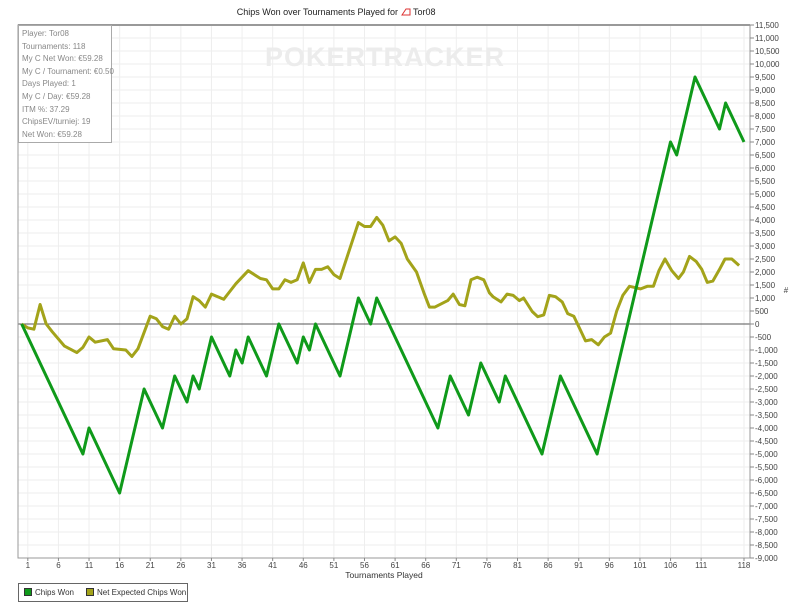 This screenshot has height=606, width=800. I want to click on legend-swatch-green, so click(28, 592).